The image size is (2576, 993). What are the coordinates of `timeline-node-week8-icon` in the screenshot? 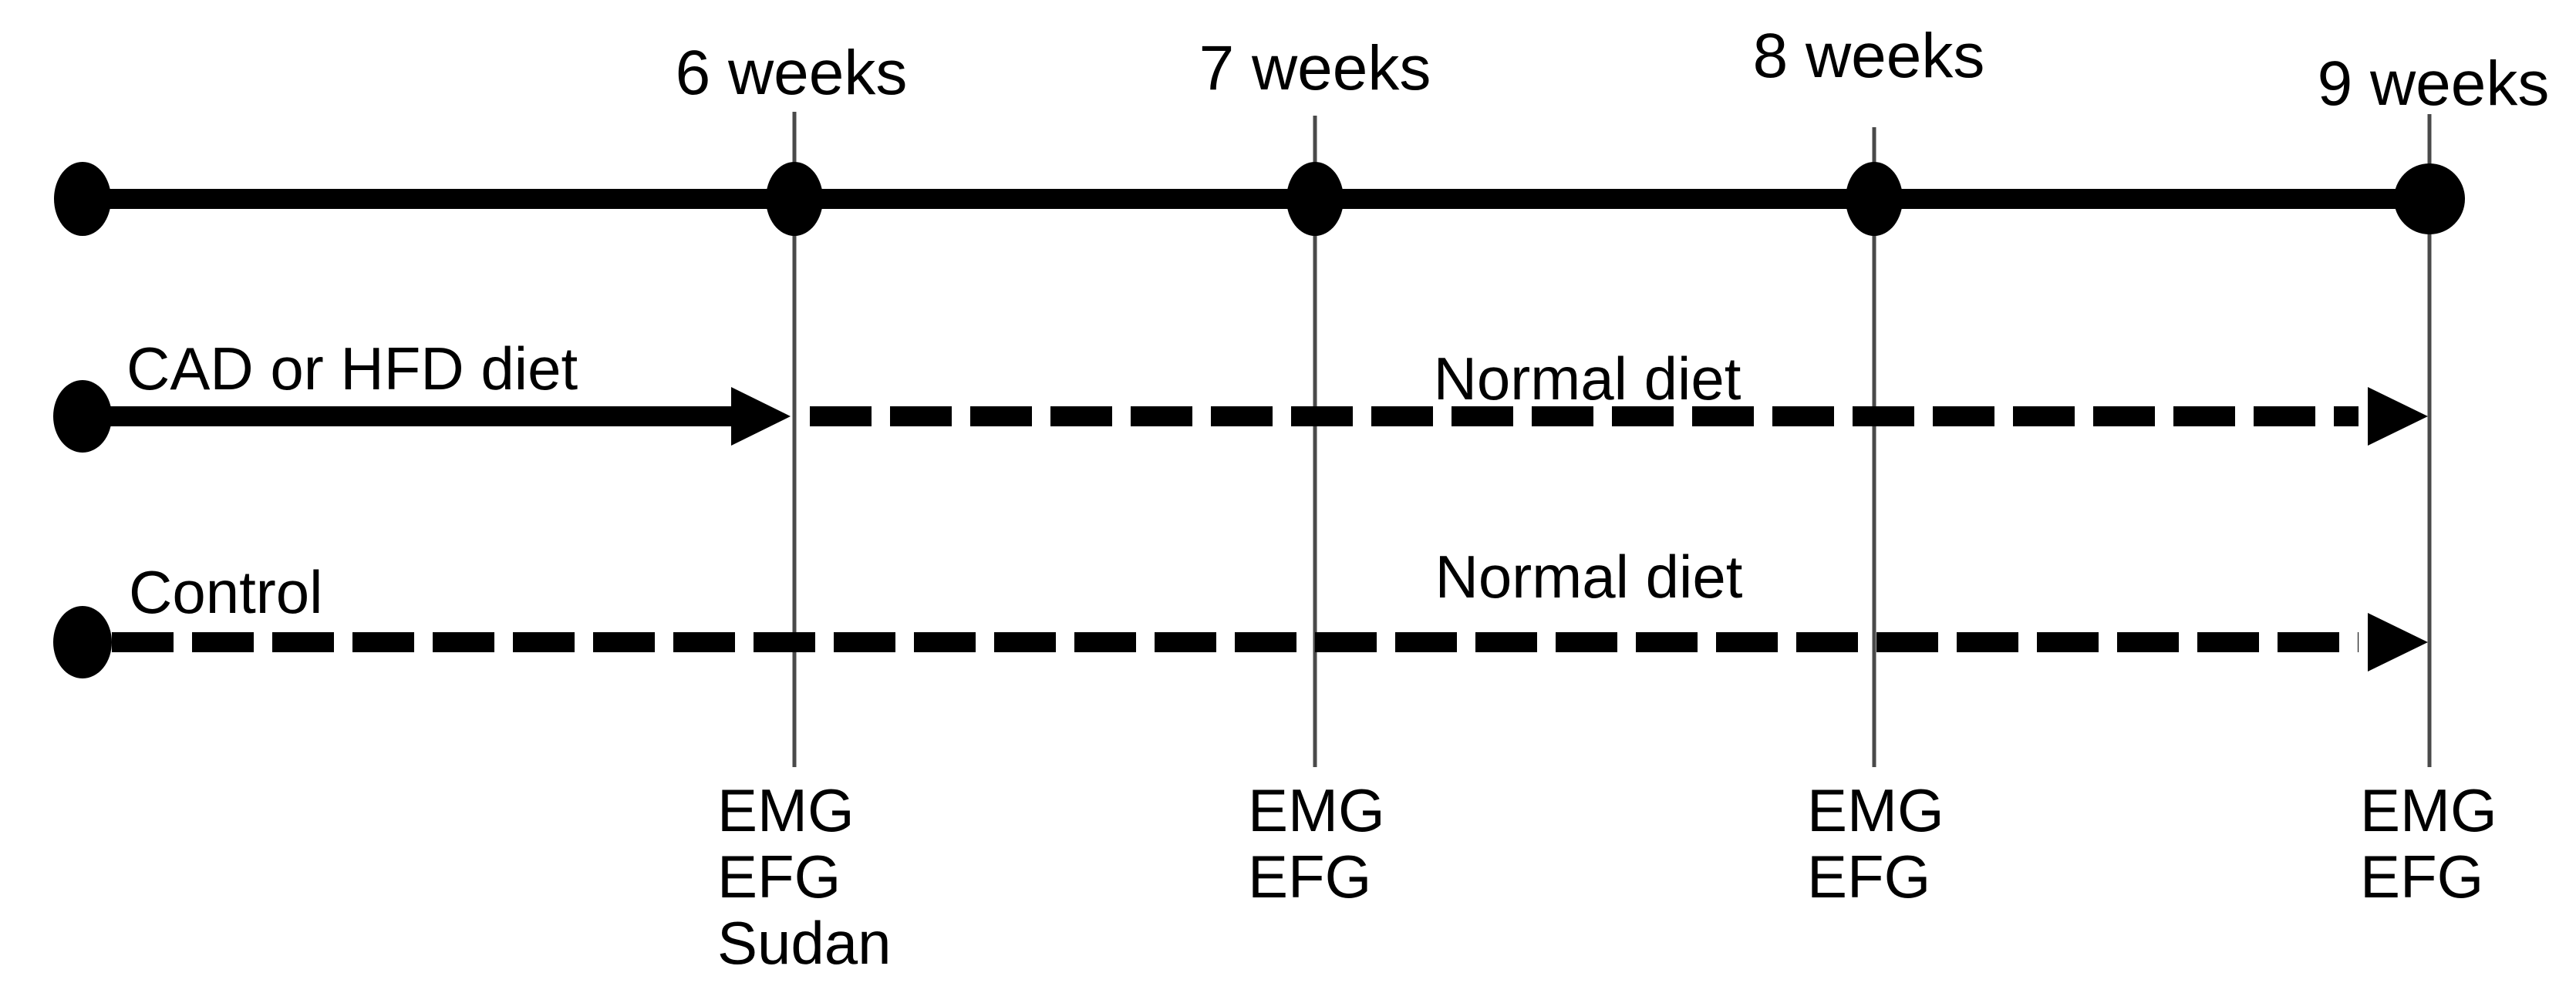 It's located at (1874, 199).